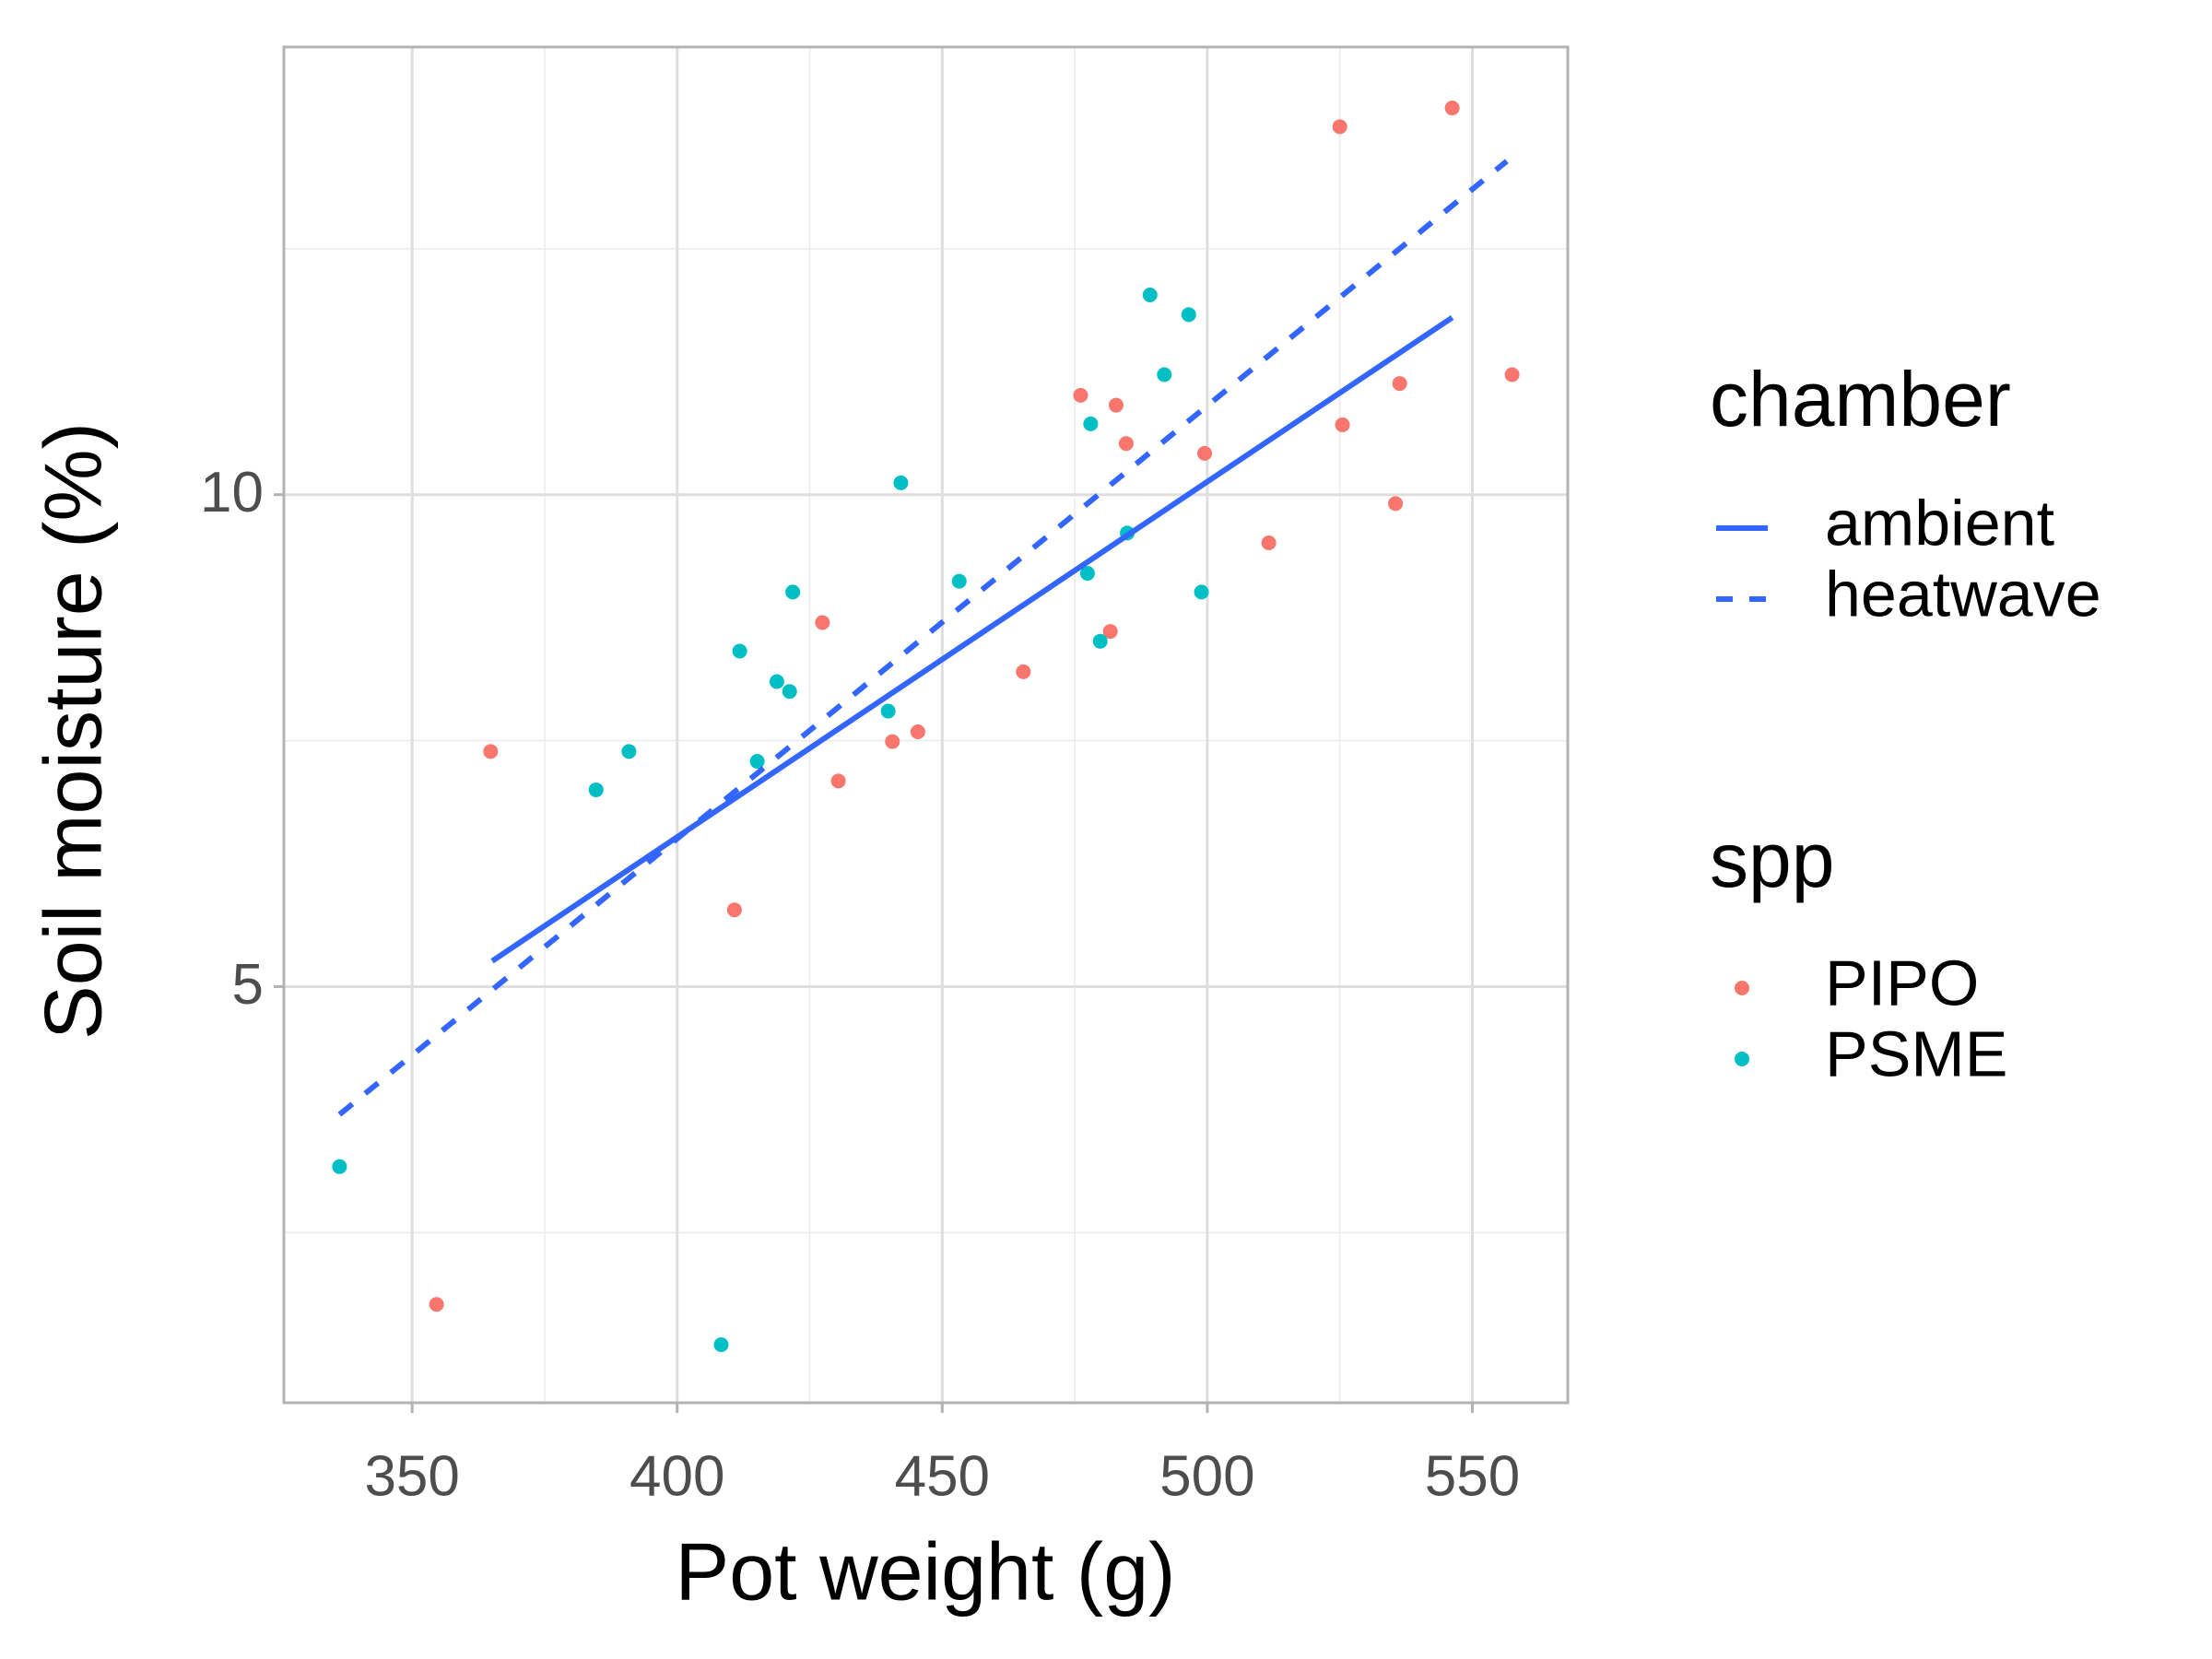 Image resolution: width=2212 pixels, height=1659 pixels. I want to click on legend-title: chamber, so click(1860, 399).